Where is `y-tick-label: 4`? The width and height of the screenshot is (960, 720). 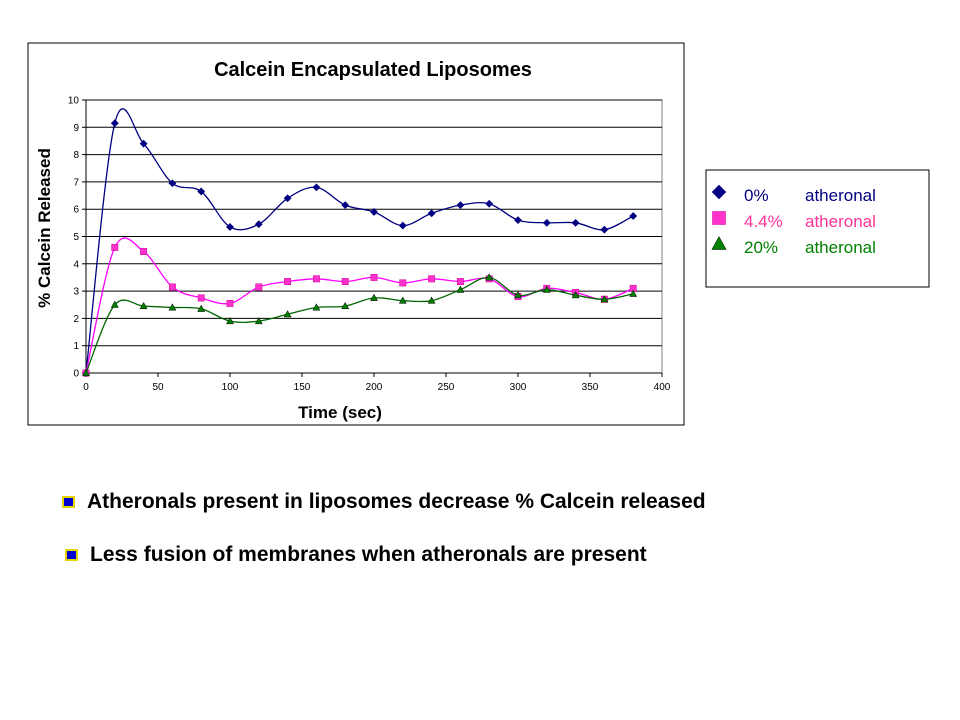
y-tick-label: 4 is located at coordinates (76, 264).